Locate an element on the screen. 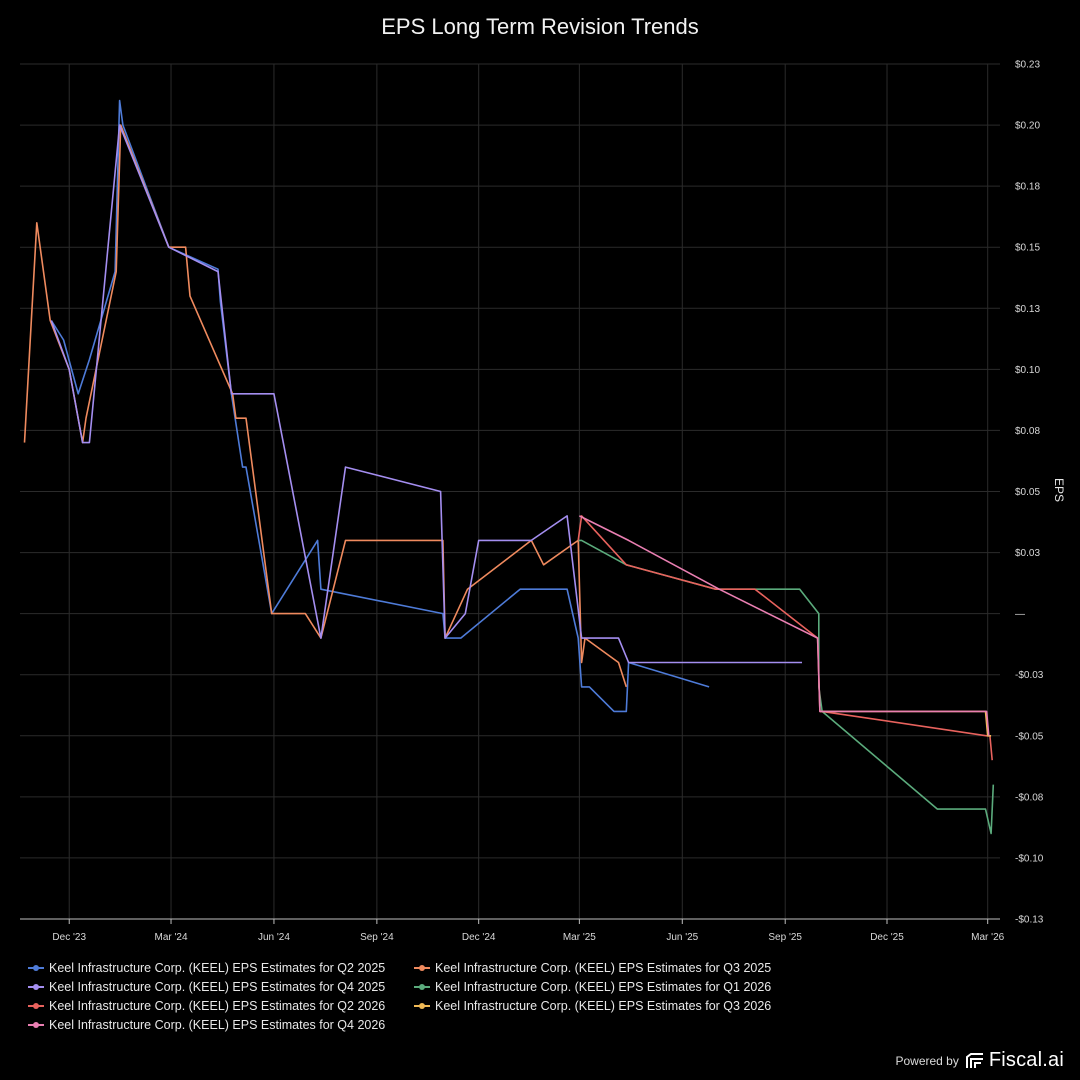  x-tick-label: Dec '24 is located at coordinates (479, 937).